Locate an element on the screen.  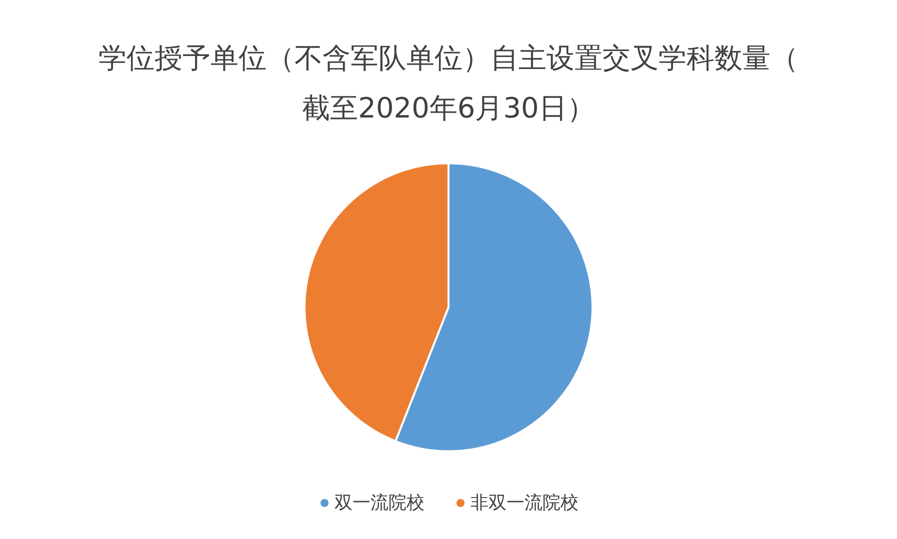
legend-label: 非双一流院校 is located at coordinates (524, 503).